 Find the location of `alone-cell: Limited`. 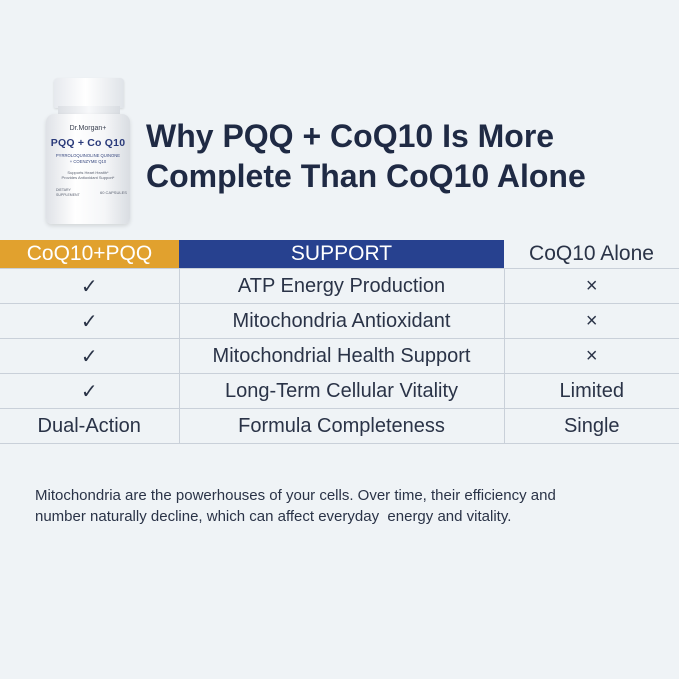

alone-cell: Limited is located at coordinates (591, 391).